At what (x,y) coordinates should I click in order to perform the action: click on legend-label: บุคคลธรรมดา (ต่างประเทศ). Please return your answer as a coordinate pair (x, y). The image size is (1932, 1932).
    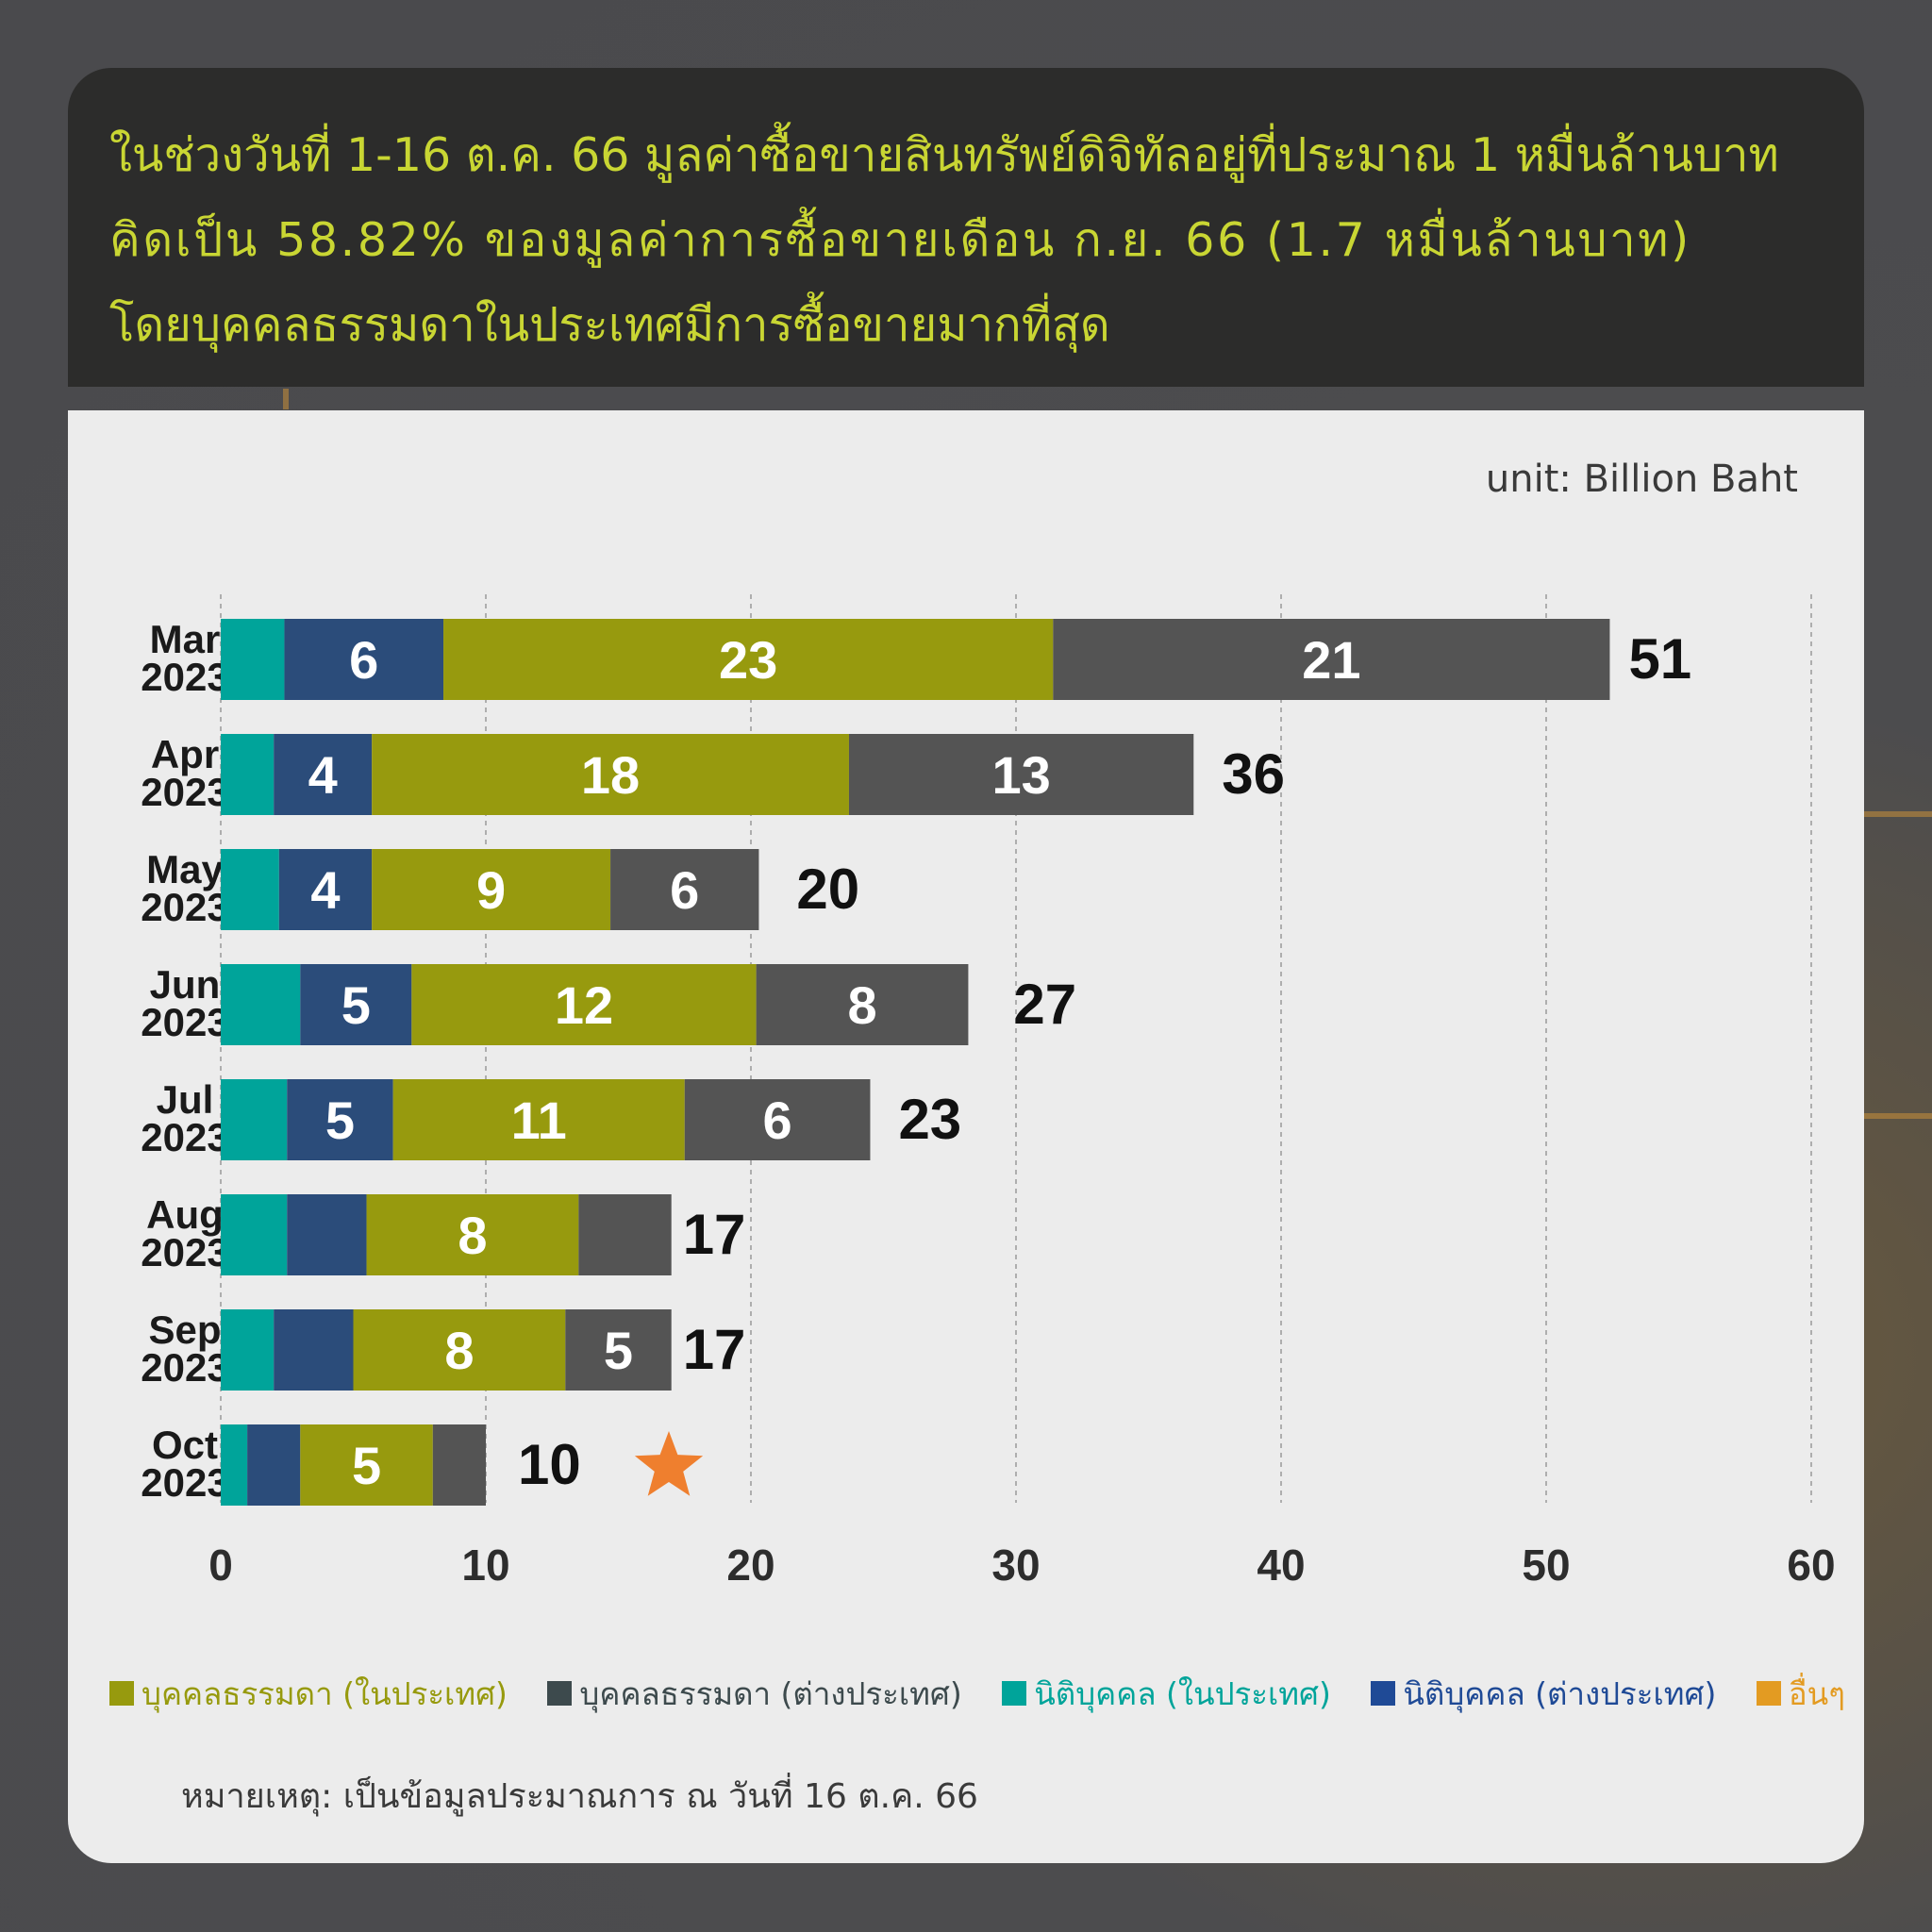
    Looking at the image, I should click on (770, 1693).